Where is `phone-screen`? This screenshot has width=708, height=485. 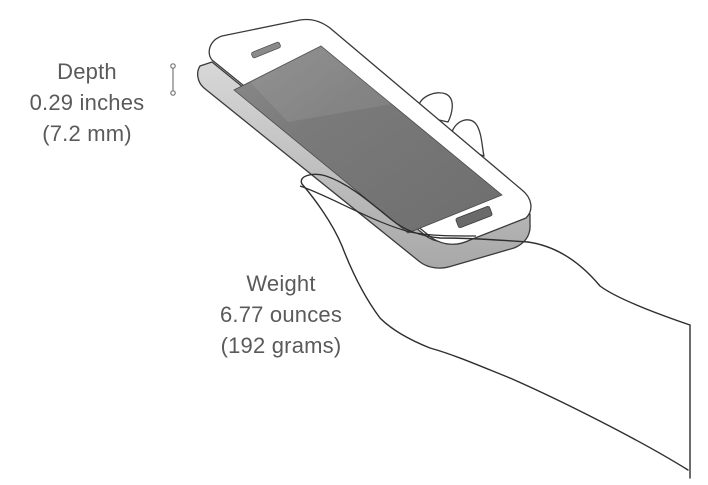
phone-screen is located at coordinates (368, 139).